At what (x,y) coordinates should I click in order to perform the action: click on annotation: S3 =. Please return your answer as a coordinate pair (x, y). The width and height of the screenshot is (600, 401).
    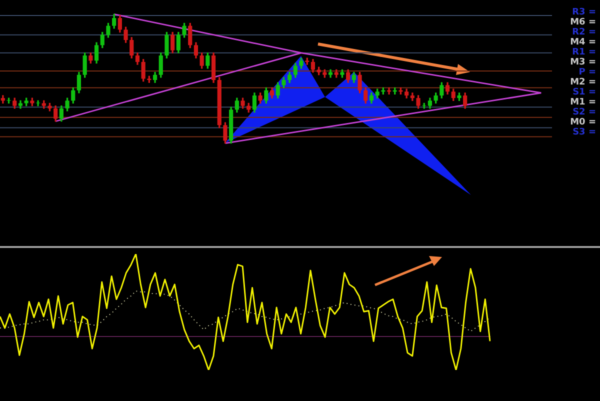
    Looking at the image, I should click on (584, 132).